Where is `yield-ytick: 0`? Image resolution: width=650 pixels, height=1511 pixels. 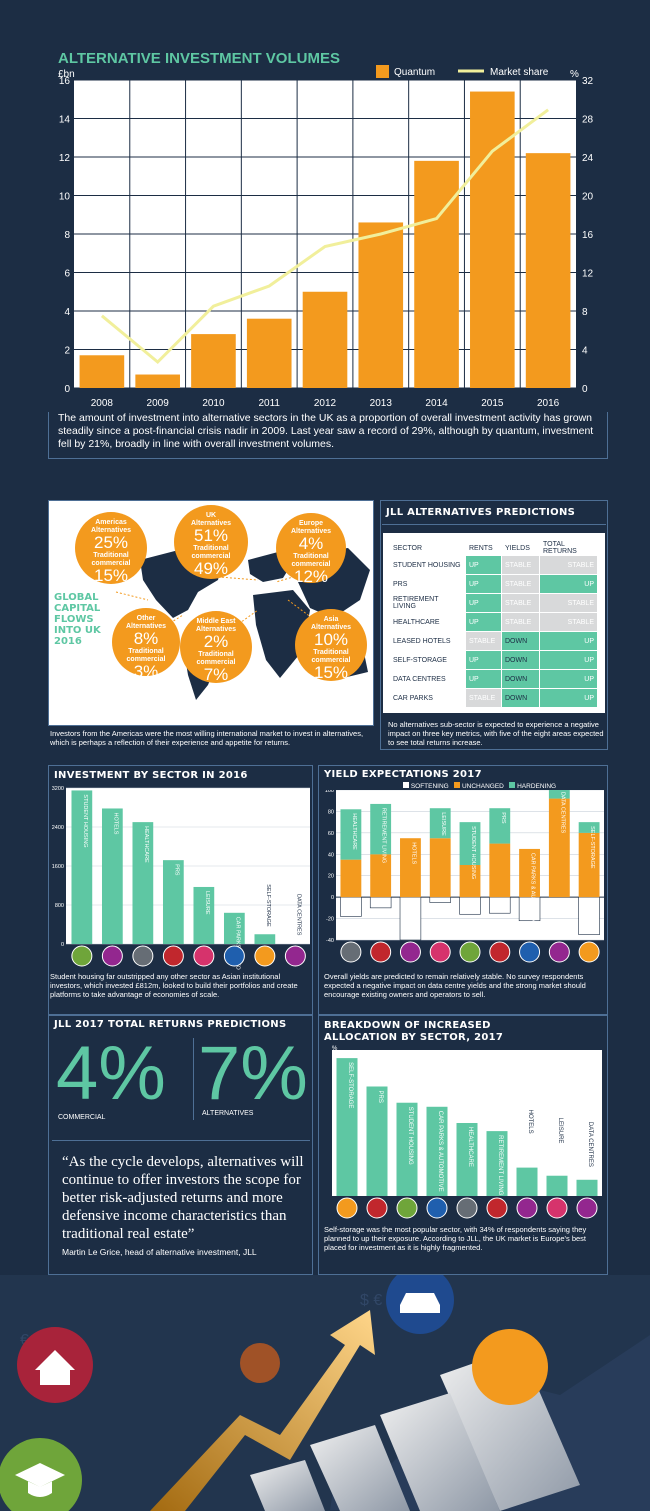 yield-ytick: 0 is located at coordinates (332, 898).